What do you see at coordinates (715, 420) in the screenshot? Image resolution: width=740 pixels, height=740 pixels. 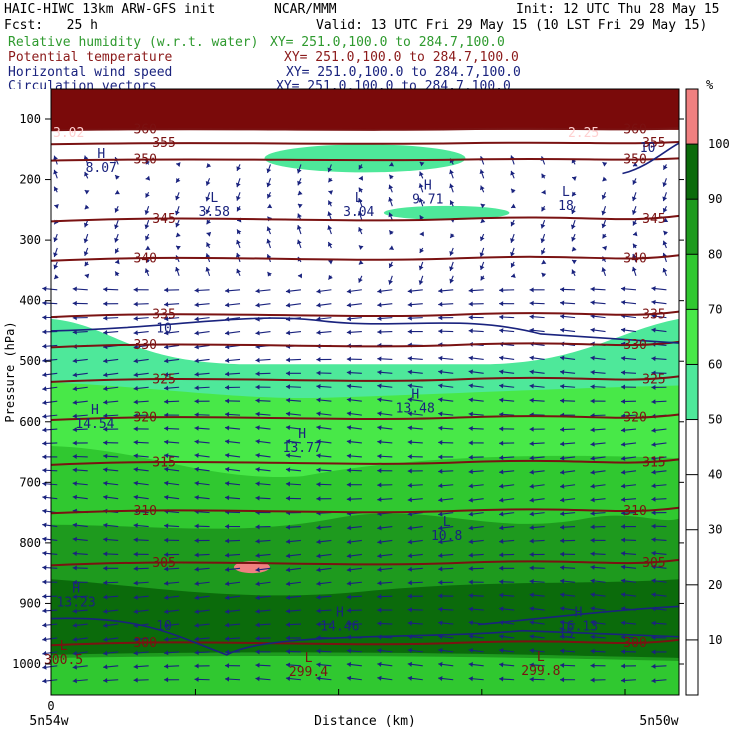 I see `colorbar-tick-label: 50` at bounding box center [715, 420].